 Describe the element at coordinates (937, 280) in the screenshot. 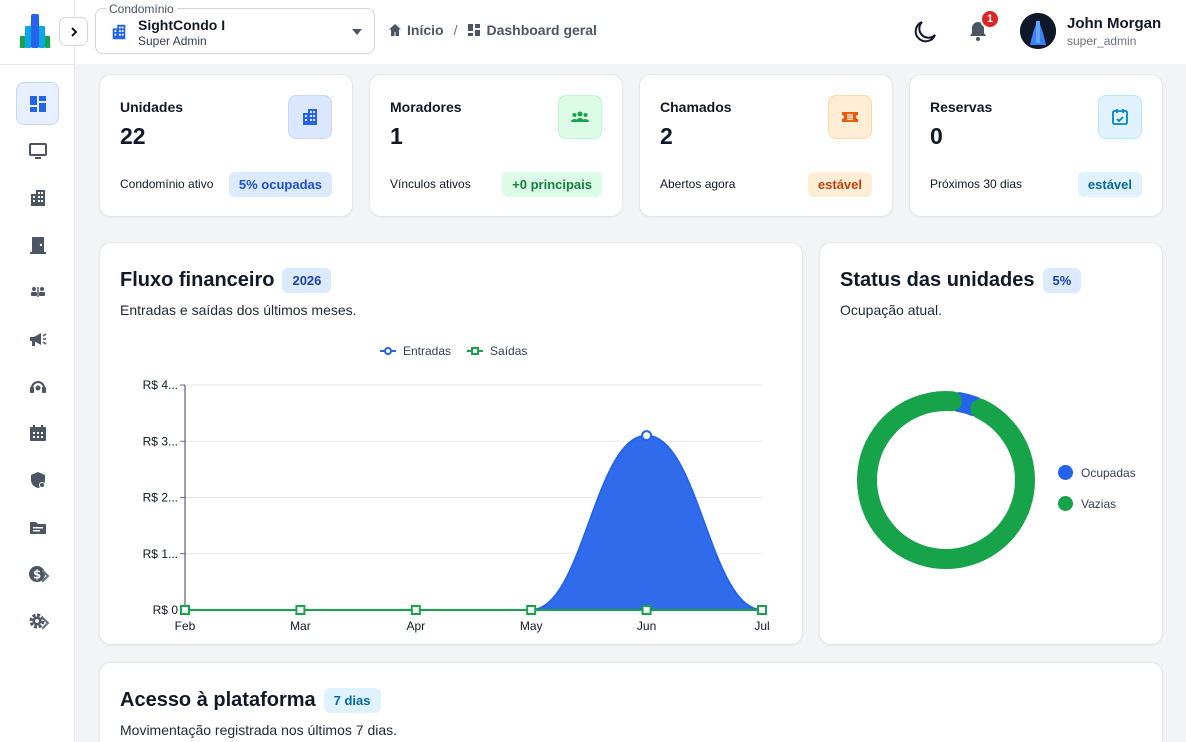

I see `units-status-title-text: Status das unidades` at that location.